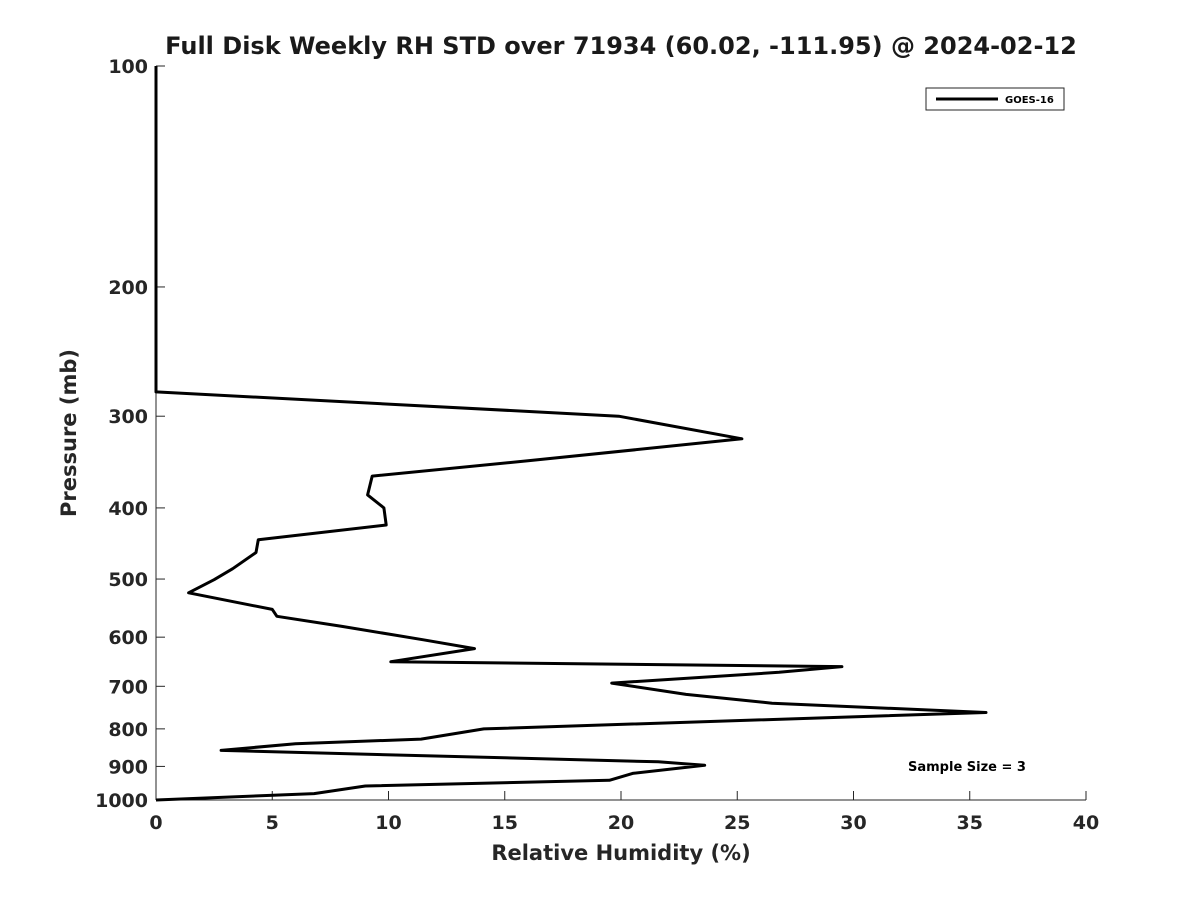  I want to click on y-tick-label: 1000, so click(121, 801).